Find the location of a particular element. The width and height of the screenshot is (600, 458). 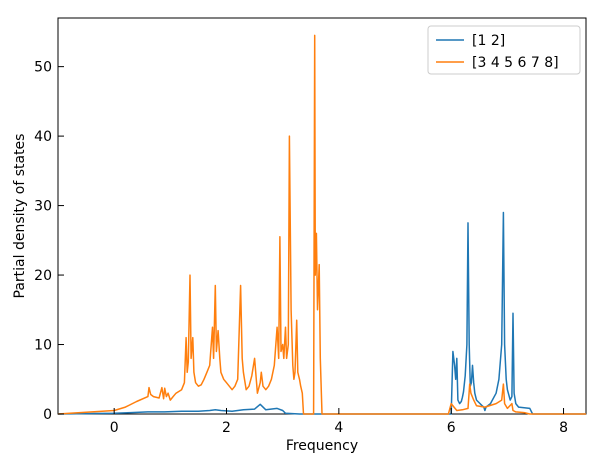

x-axis-ticks: 0 2 4 6 8 is located at coordinates (339, 422).